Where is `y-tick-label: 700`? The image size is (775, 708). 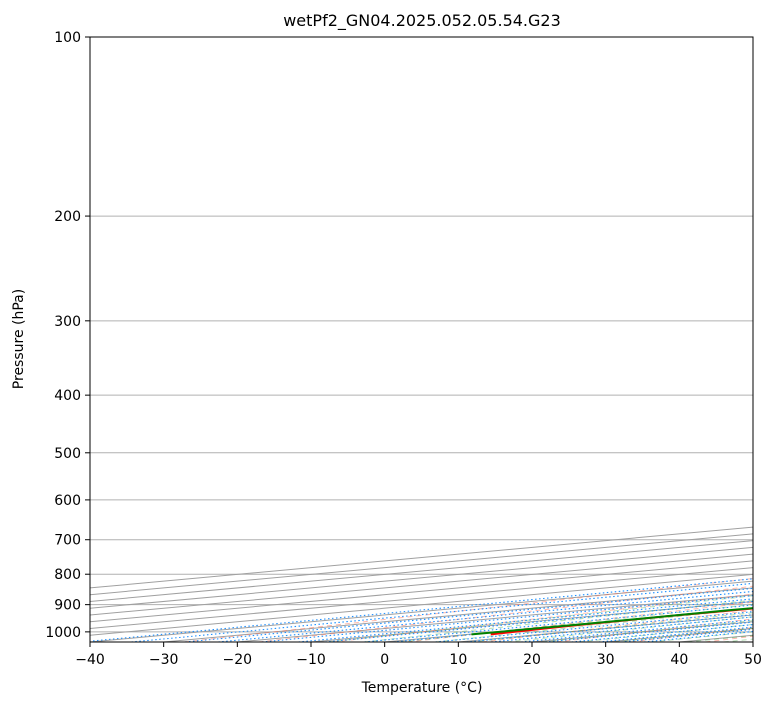 y-tick-label: 700 is located at coordinates (67, 541).